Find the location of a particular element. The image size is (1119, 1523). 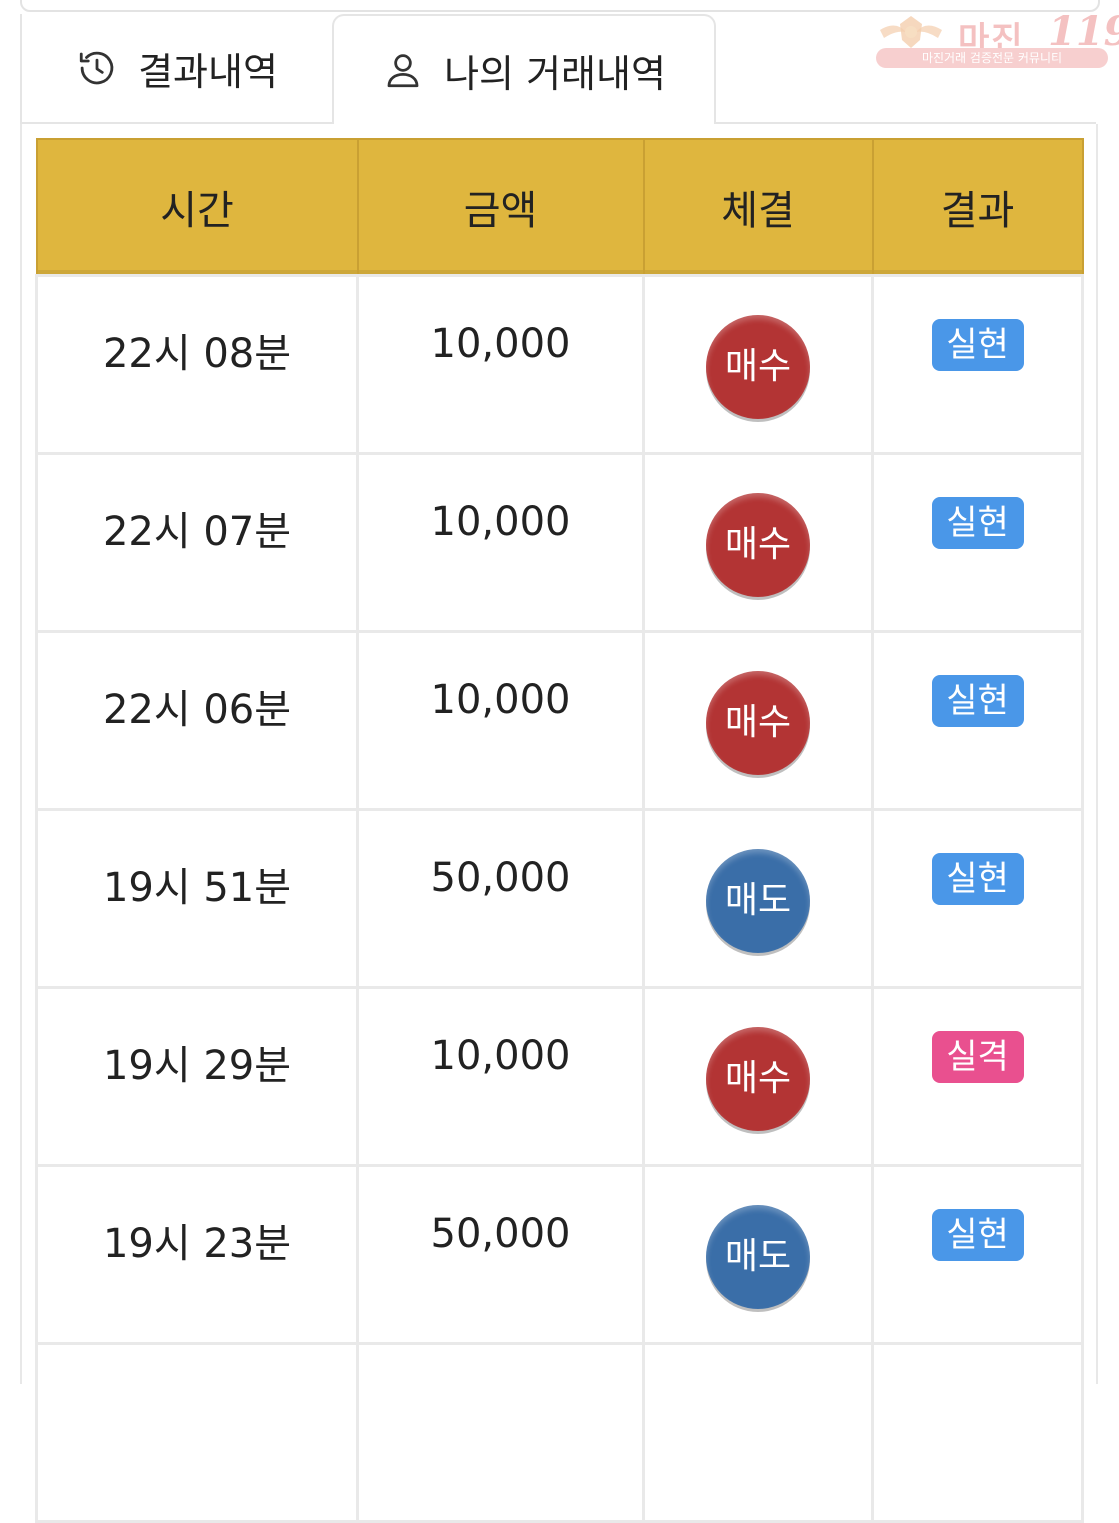

police-emblem-icon is located at coordinates (911, 32).